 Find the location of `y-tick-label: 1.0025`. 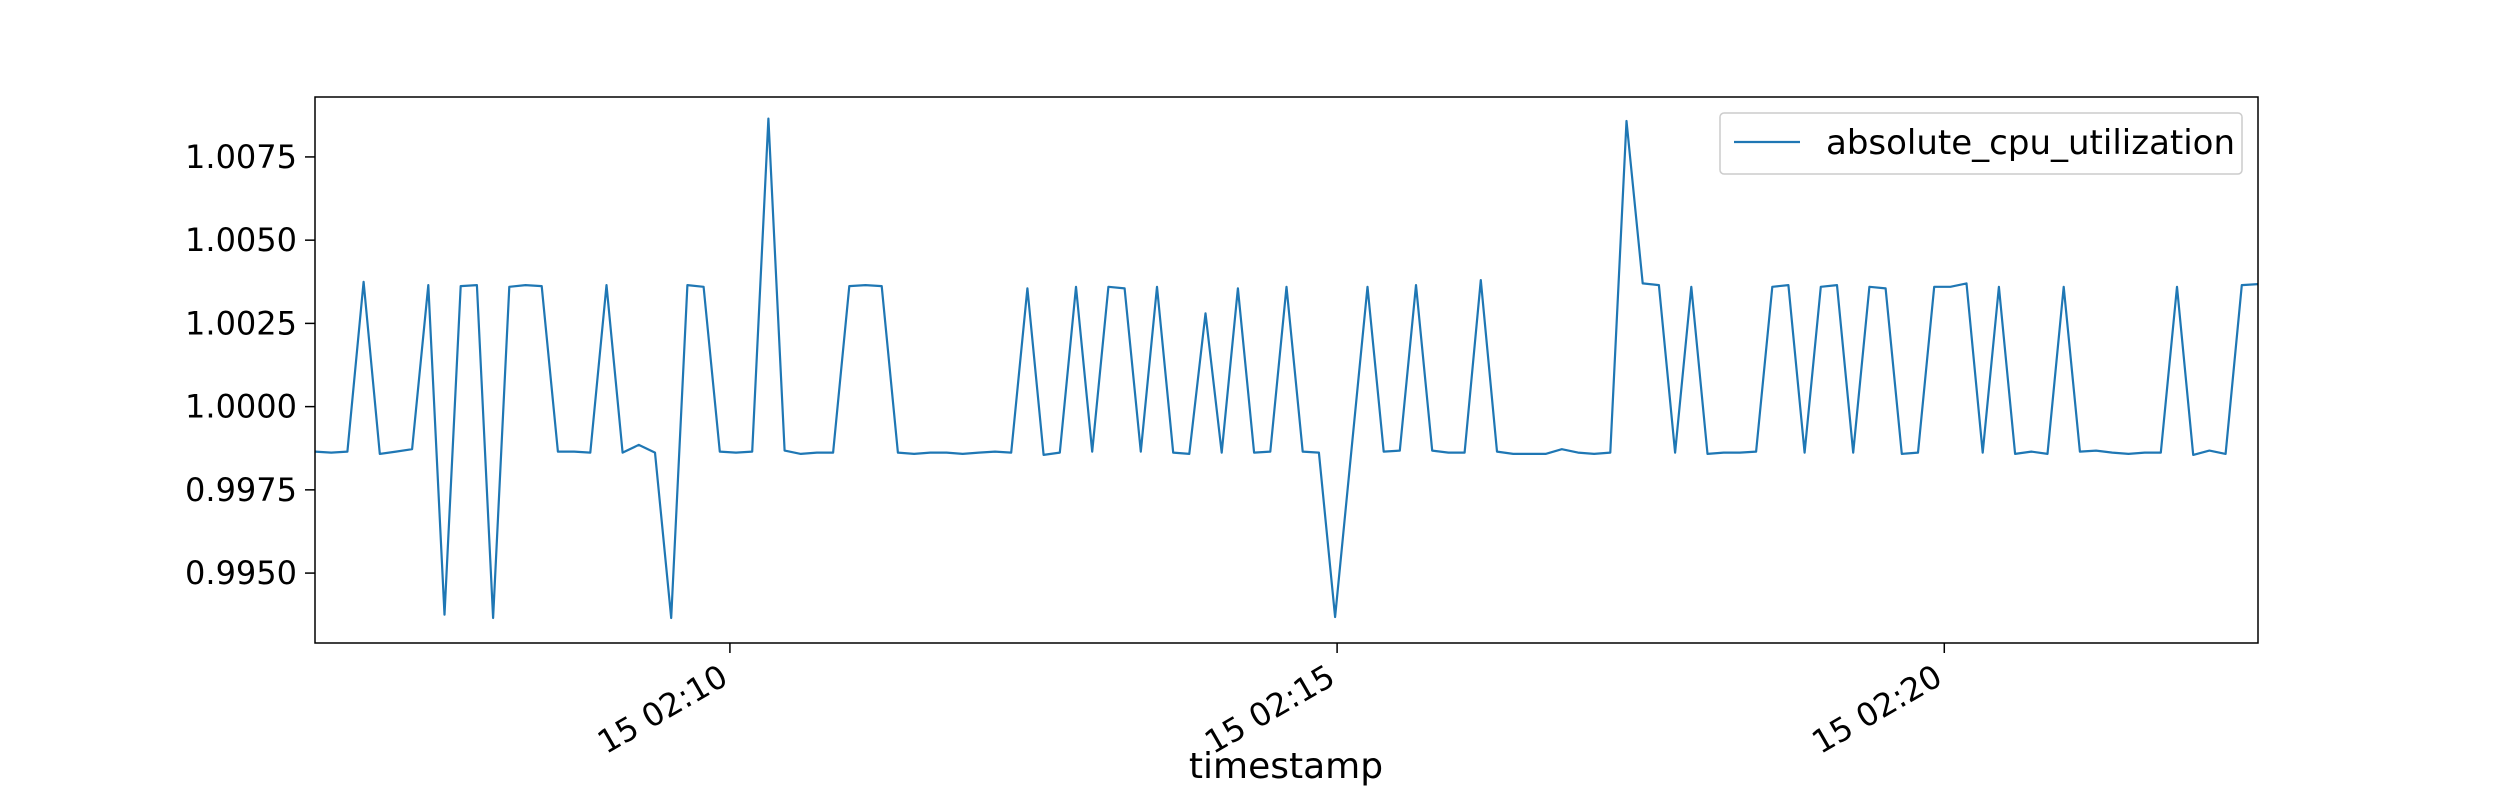

y-tick-label: 1.0025 is located at coordinates (241, 323).